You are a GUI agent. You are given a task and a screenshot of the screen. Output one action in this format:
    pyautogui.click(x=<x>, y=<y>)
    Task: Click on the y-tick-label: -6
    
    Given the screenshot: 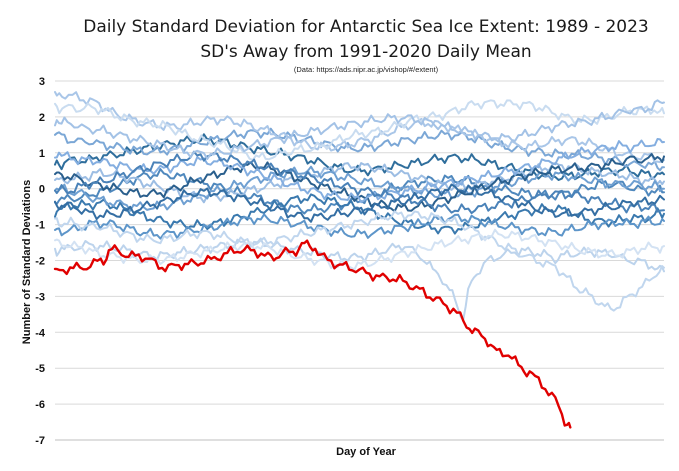 What is the action you would take?
    pyautogui.click(x=40, y=405)
    